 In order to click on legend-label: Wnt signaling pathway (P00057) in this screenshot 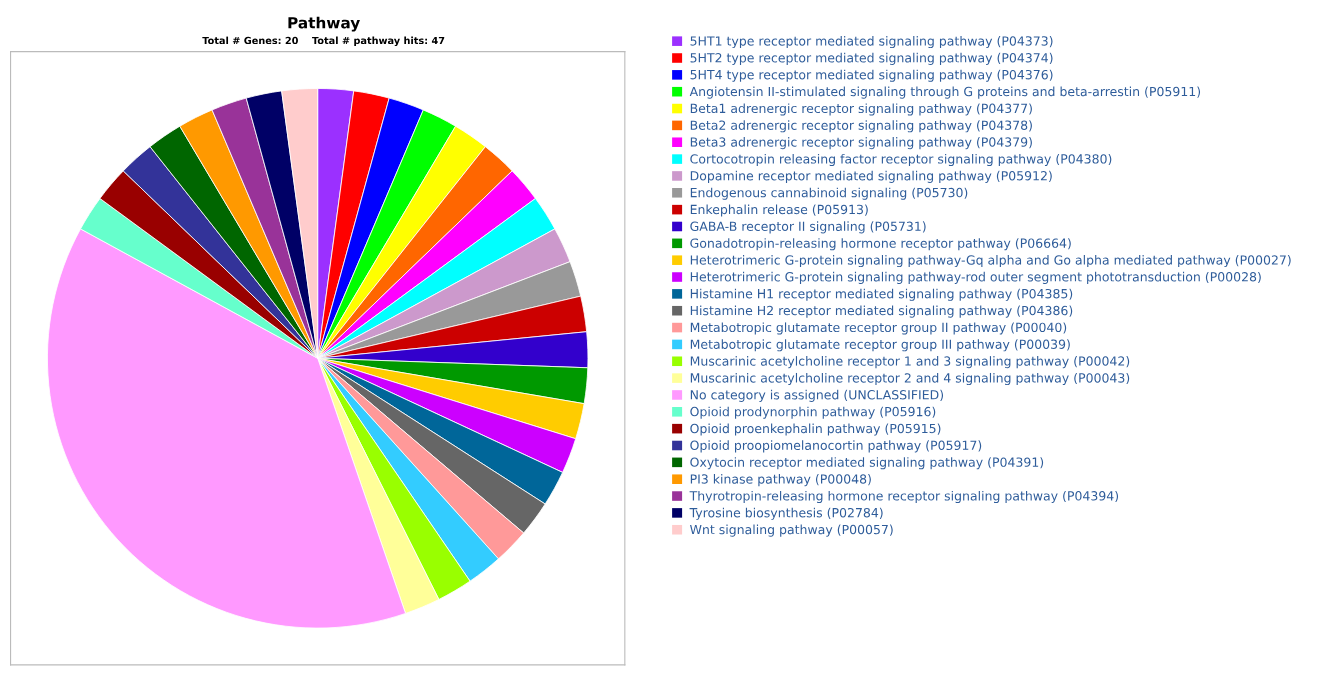, I will do `click(791, 530)`.